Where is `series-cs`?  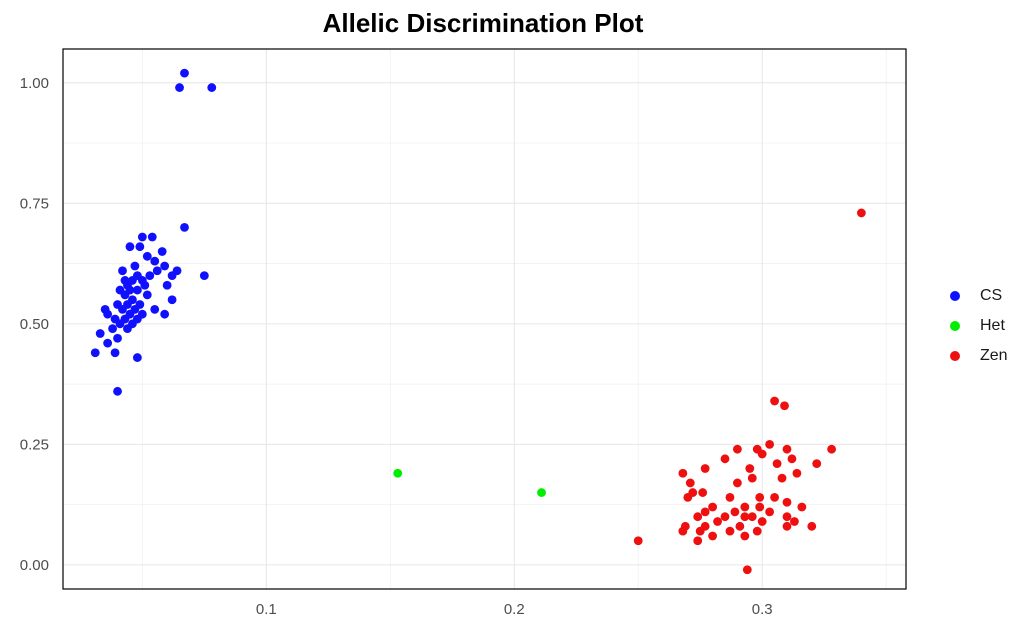 series-cs is located at coordinates (153, 232).